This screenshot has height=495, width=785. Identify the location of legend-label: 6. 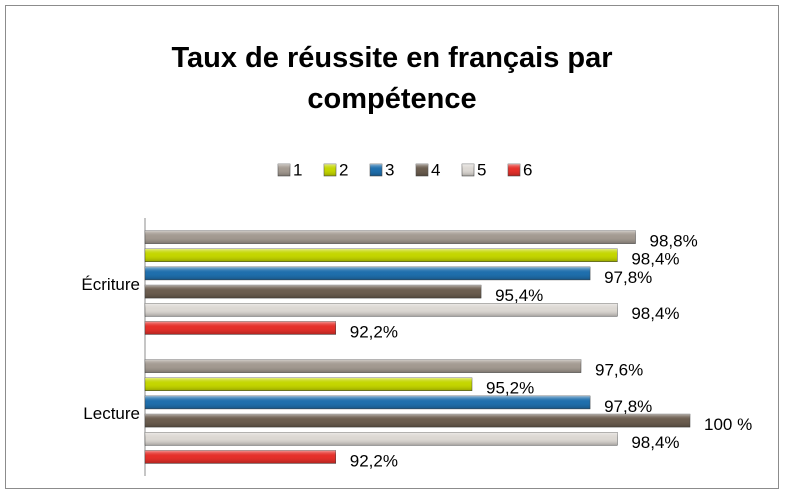
(527, 169).